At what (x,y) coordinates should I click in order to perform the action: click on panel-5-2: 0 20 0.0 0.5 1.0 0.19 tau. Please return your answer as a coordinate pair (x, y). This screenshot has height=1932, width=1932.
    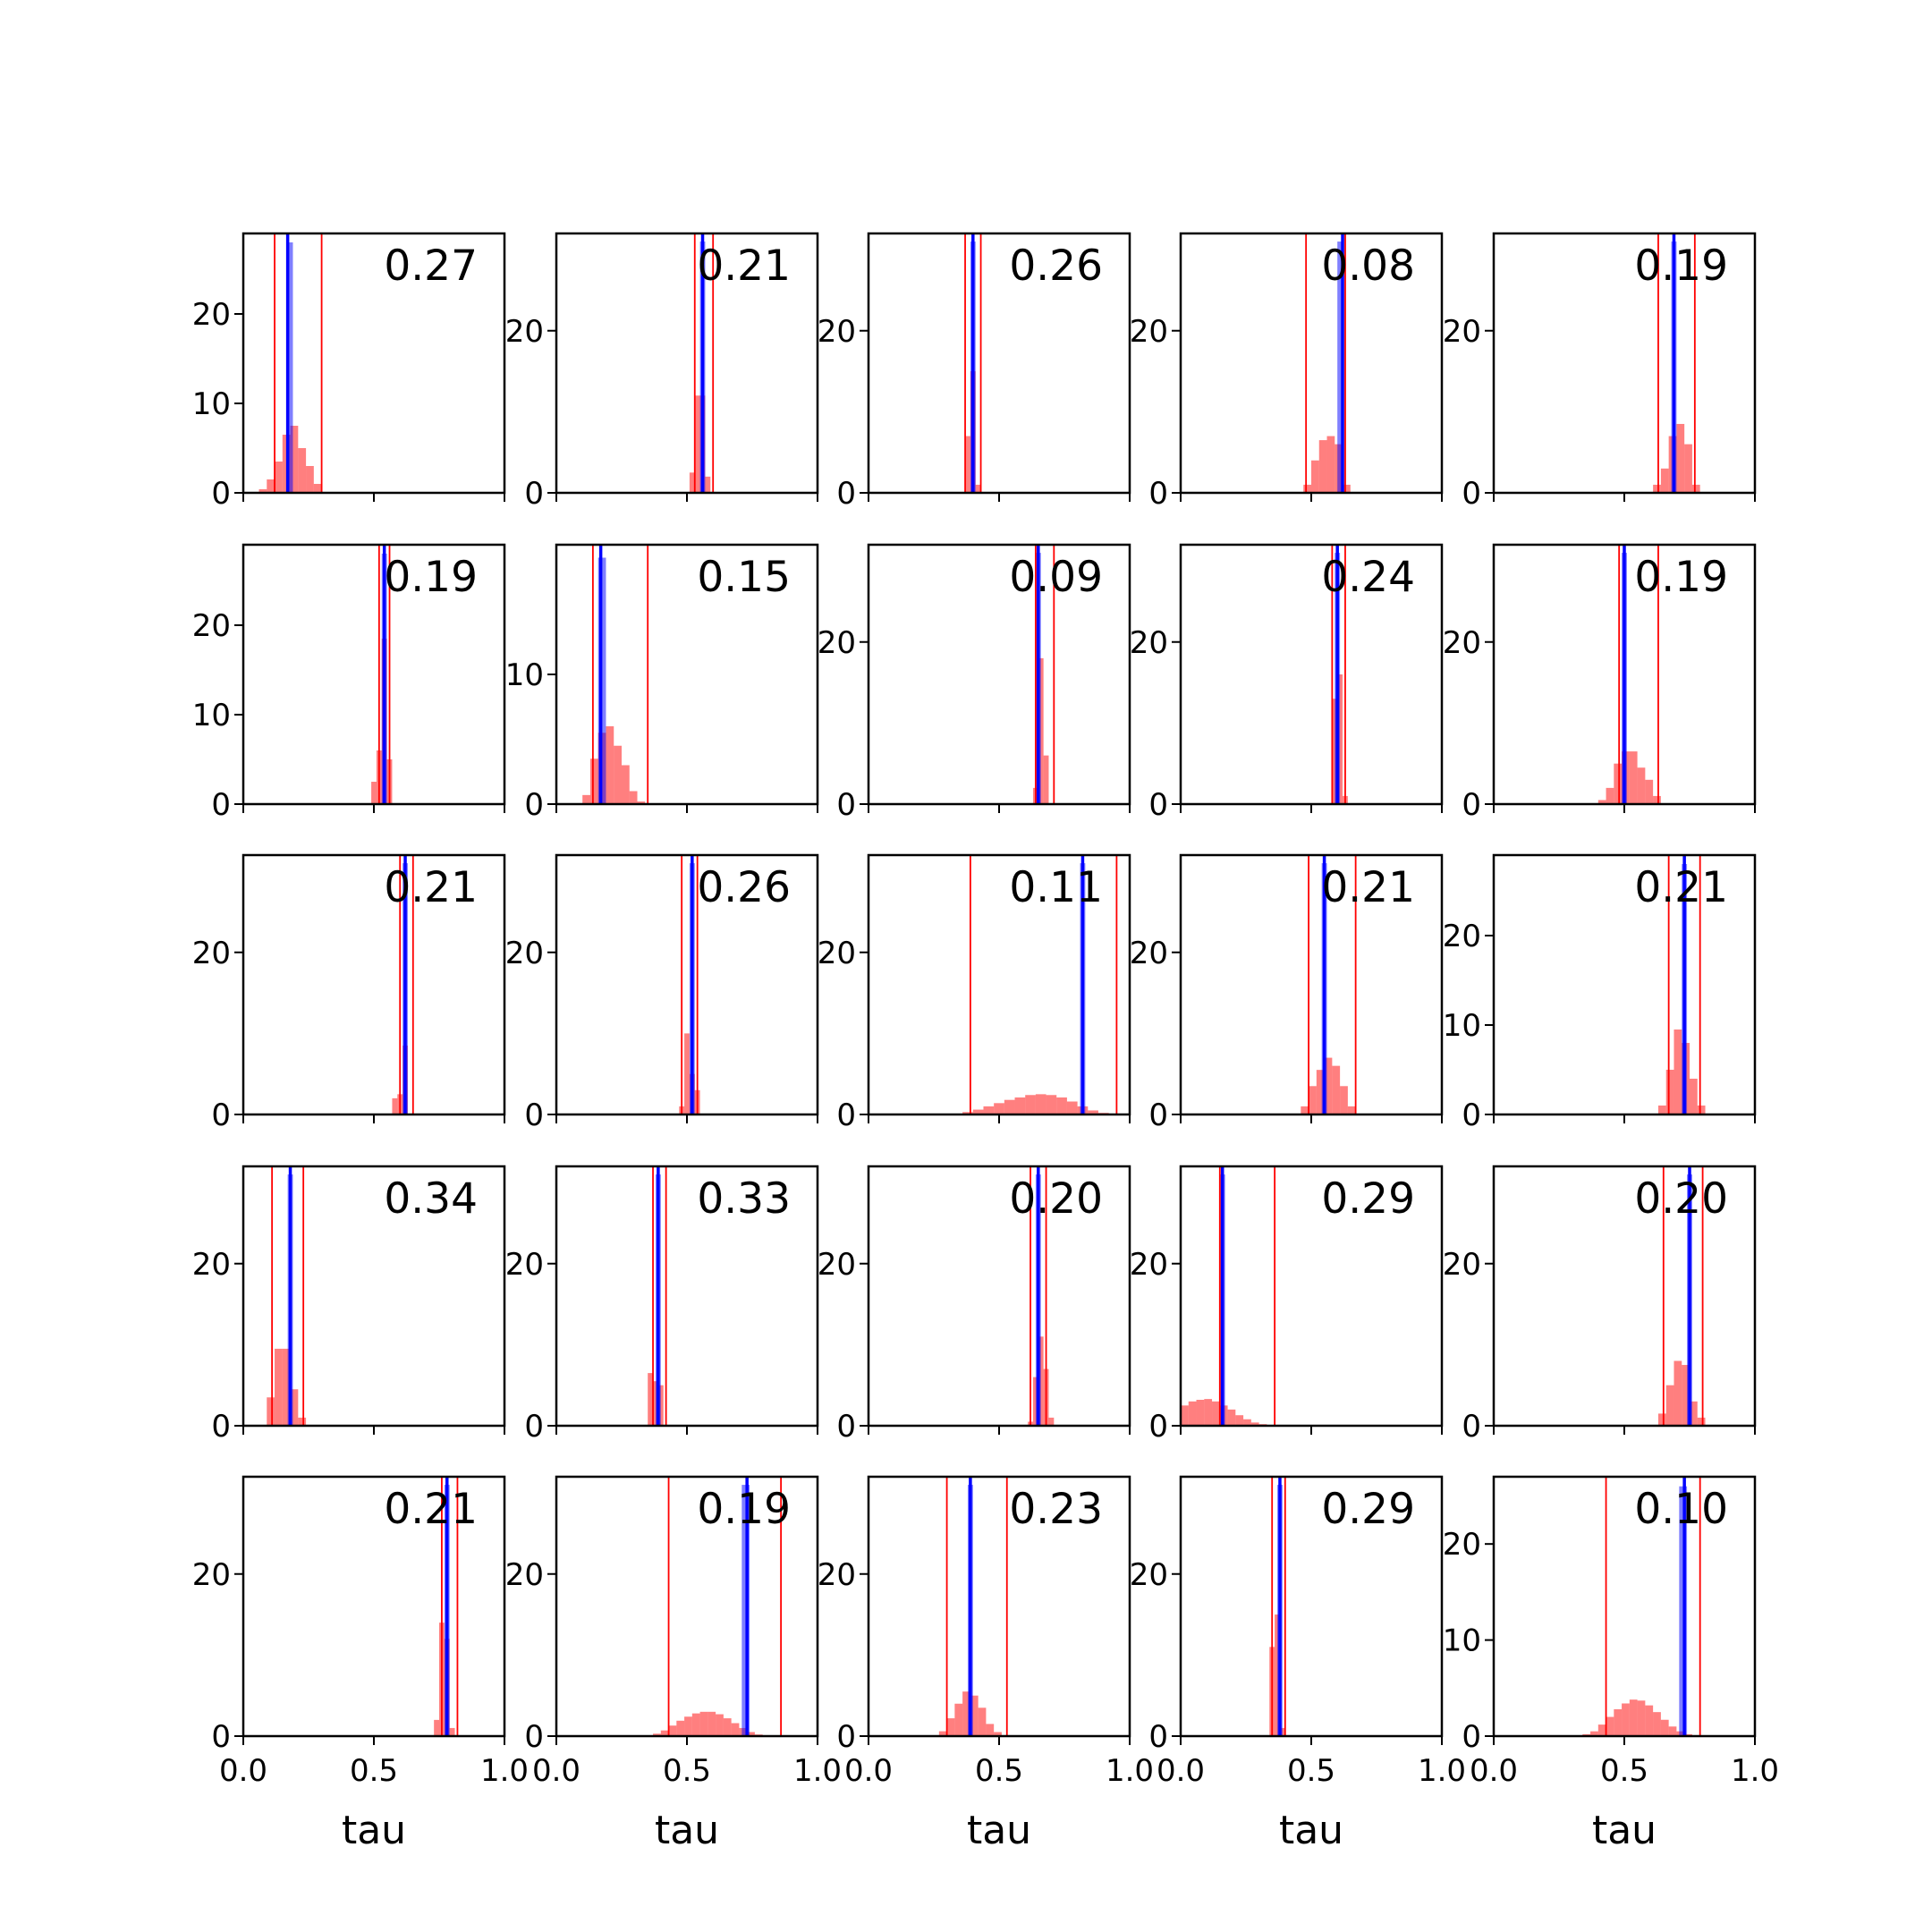
    Looking at the image, I should click on (673, 1664).